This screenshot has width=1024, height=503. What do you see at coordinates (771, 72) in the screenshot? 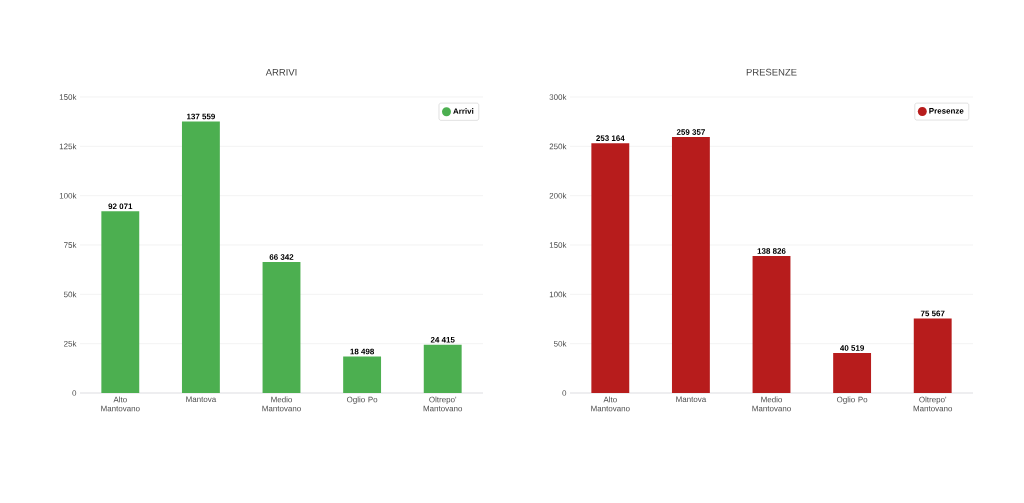
I see `chart-title: PRESENZE` at bounding box center [771, 72].